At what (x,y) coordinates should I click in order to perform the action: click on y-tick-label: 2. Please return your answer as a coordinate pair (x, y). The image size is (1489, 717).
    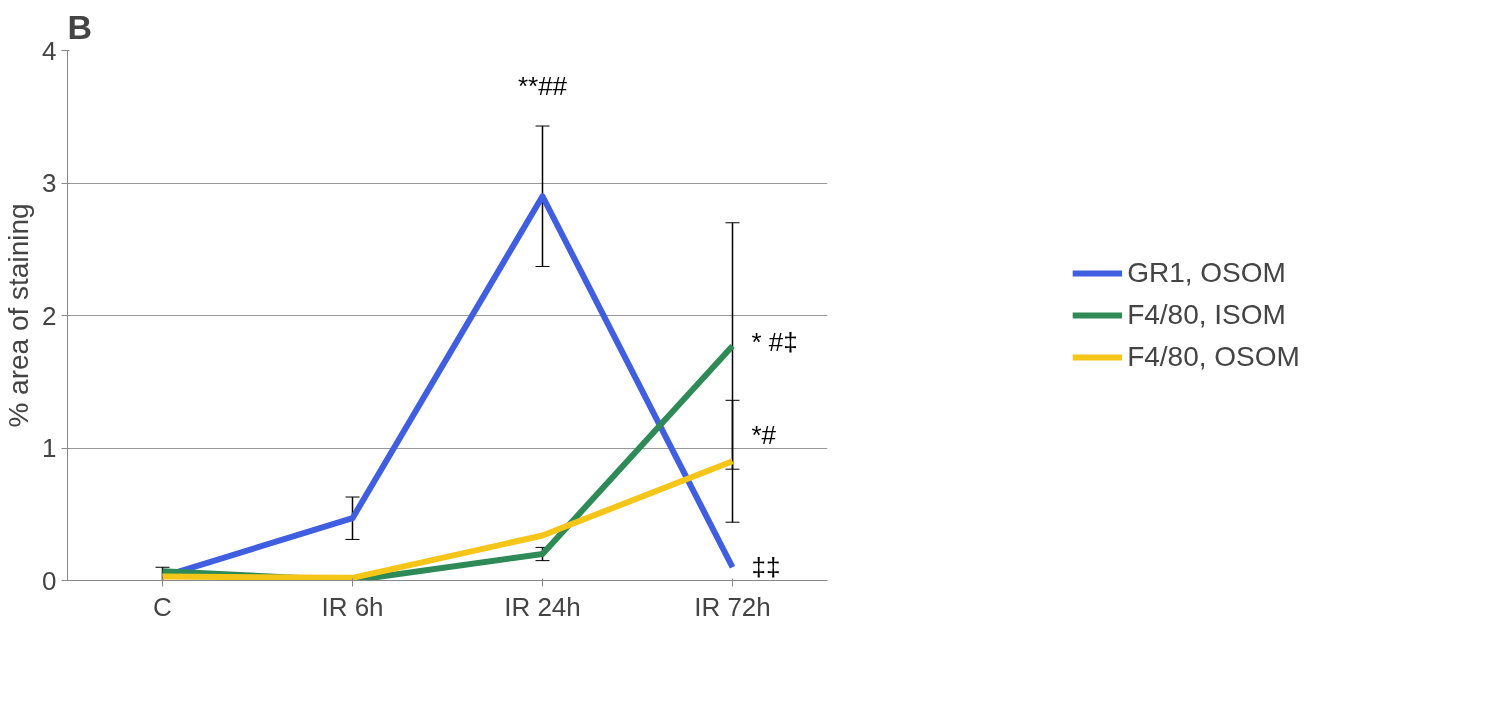
    Looking at the image, I should click on (49, 315).